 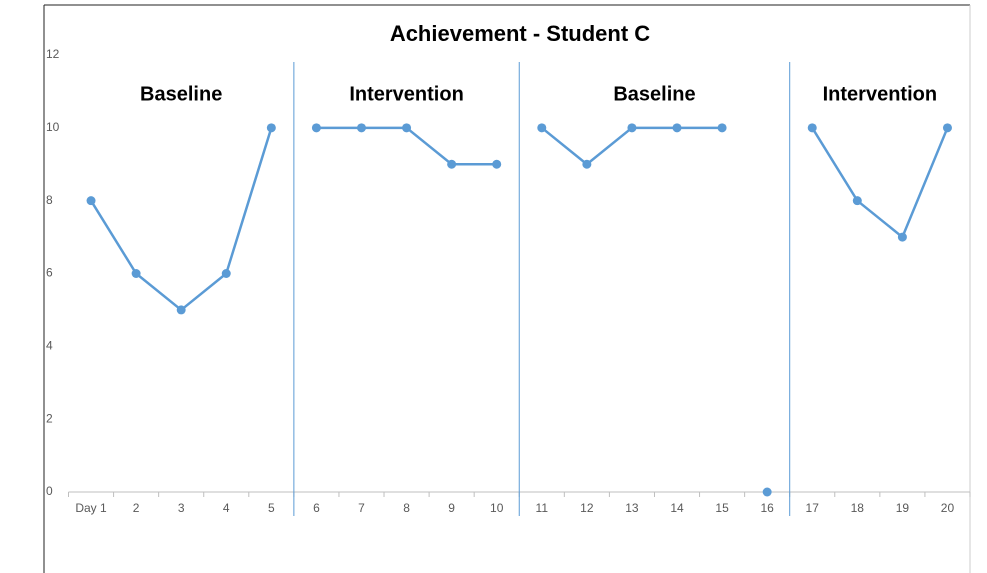 I want to click on x-tick-label: 11, so click(x=542, y=508).